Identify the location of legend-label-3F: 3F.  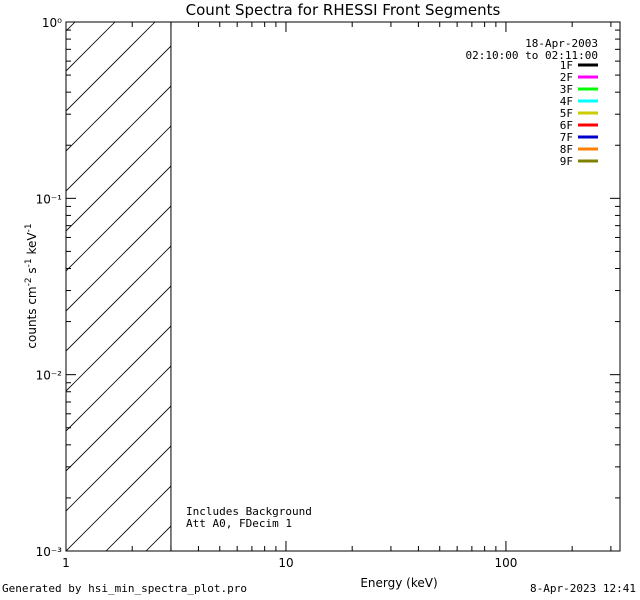
(566, 89).